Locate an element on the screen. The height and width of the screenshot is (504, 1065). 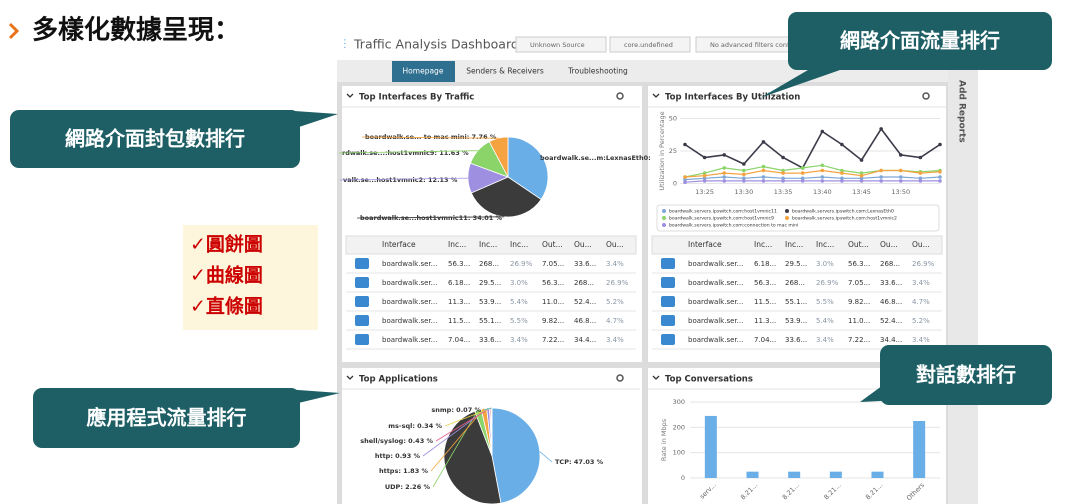
filter-label: No advanced filters configured is located at coordinates (760, 45).